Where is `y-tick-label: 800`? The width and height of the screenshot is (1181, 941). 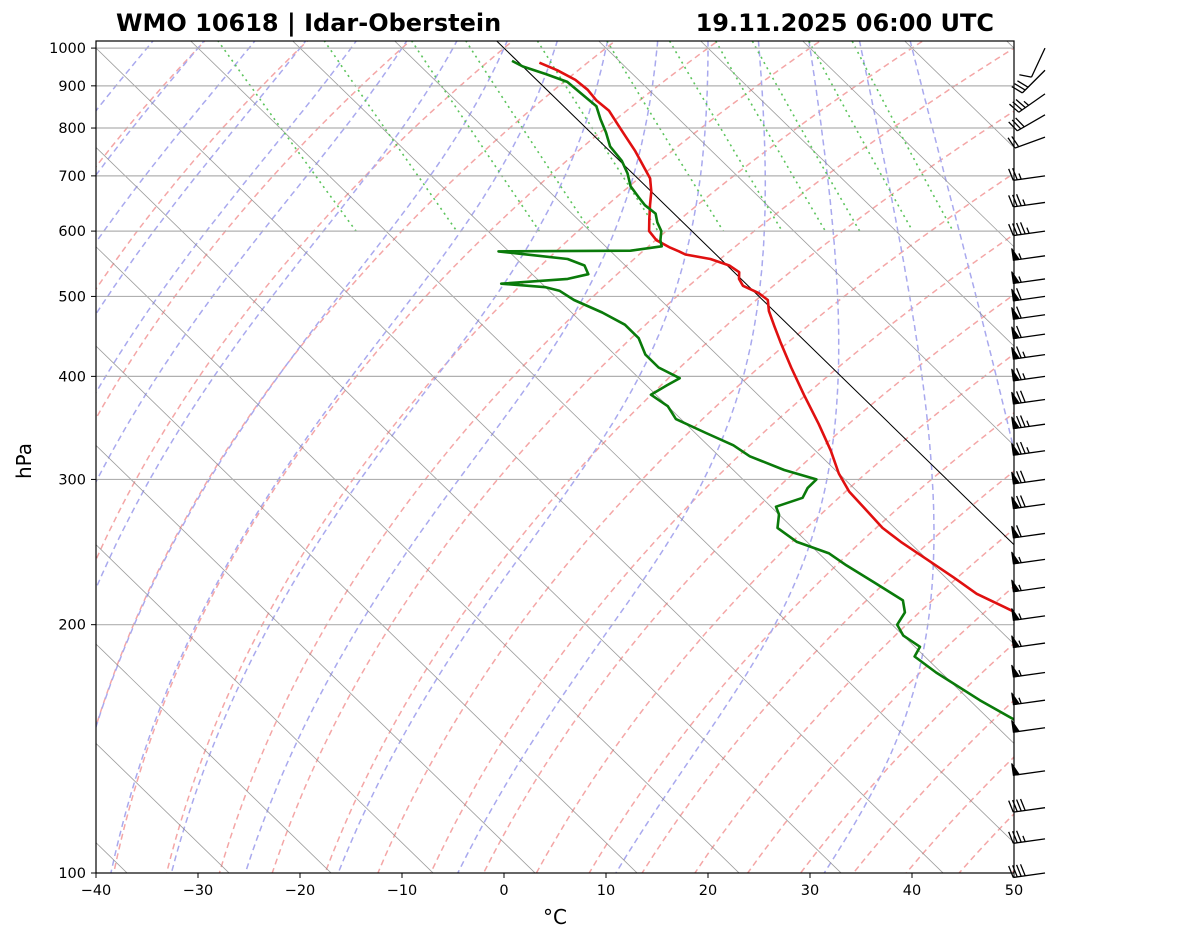 y-tick-label: 800 is located at coordinates (72, 129).